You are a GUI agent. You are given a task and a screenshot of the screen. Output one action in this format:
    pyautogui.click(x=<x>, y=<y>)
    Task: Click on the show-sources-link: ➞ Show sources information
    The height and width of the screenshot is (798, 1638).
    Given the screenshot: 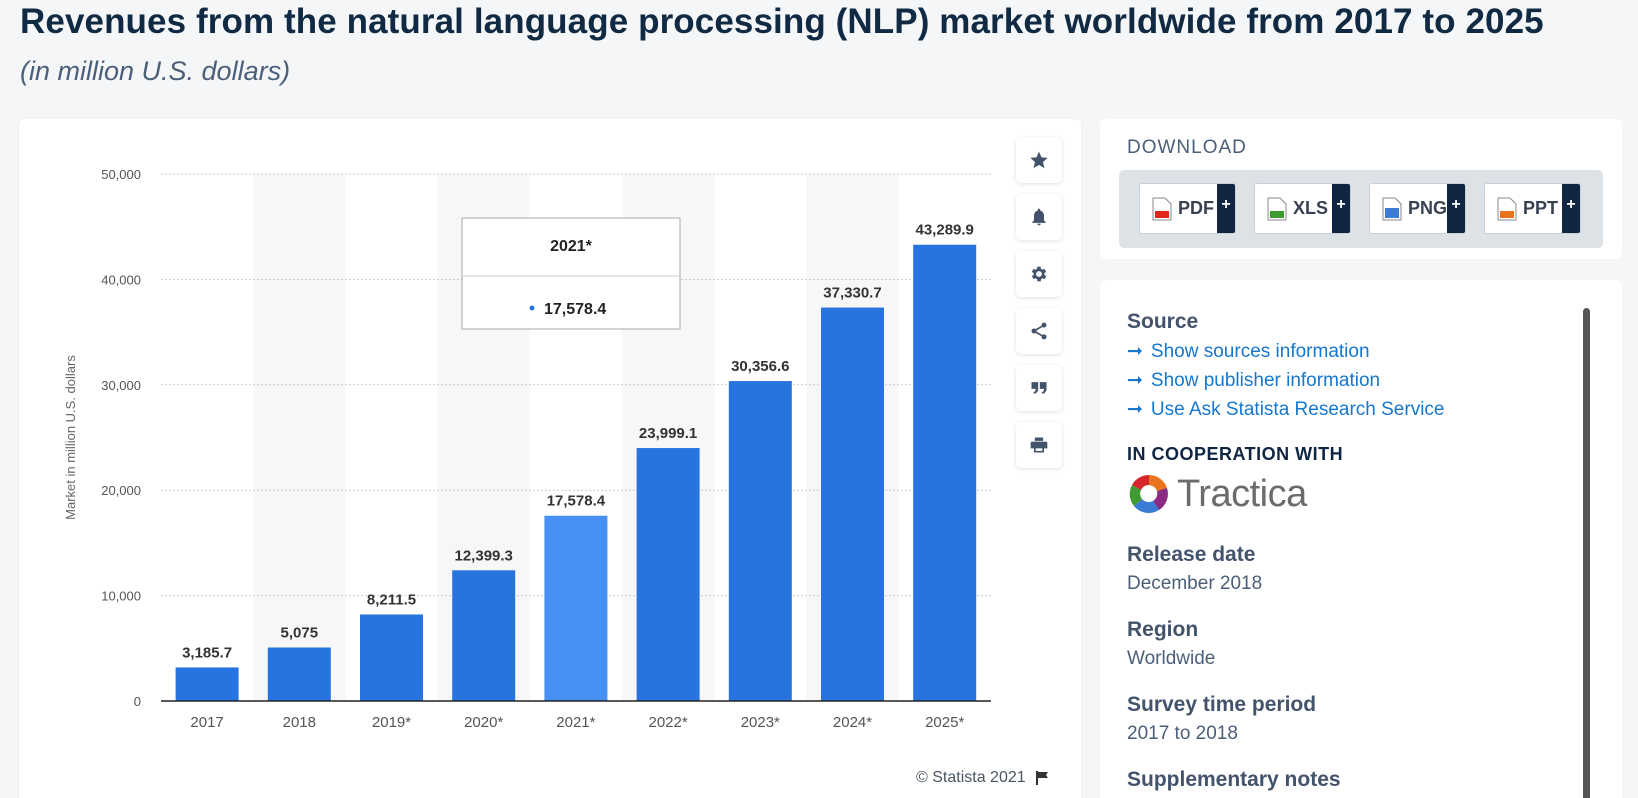 What is the action you would take?
    pyautogui.click(x=1248, y=351)
    